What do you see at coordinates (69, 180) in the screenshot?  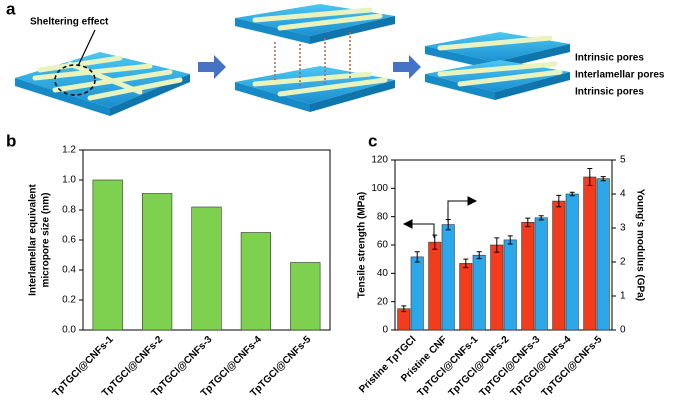 I see `y-tick-label: 1.0` at bounding box center [69, 180].